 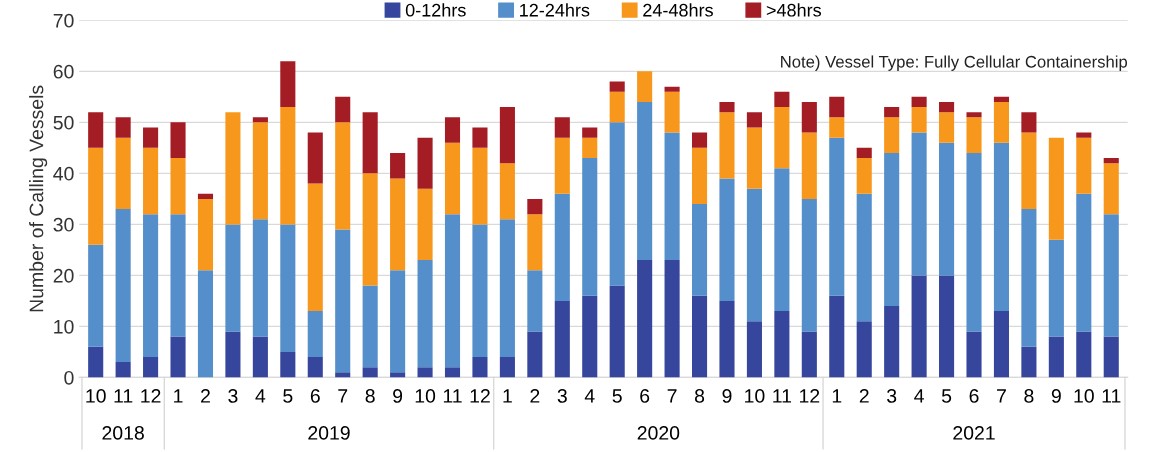 I want to click on x-tick-label: 1, so click(x=507, y=396).